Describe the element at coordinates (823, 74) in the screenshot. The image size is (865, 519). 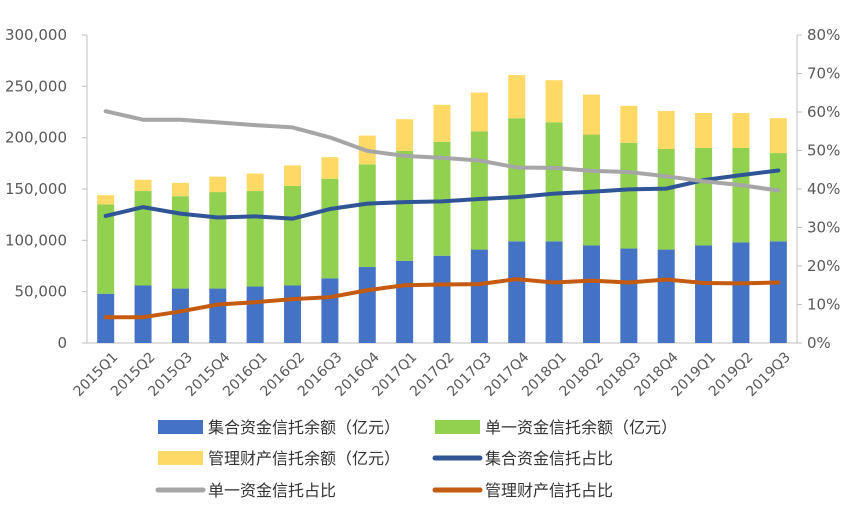
I see `y-right-tick-label: 70%` at that location.